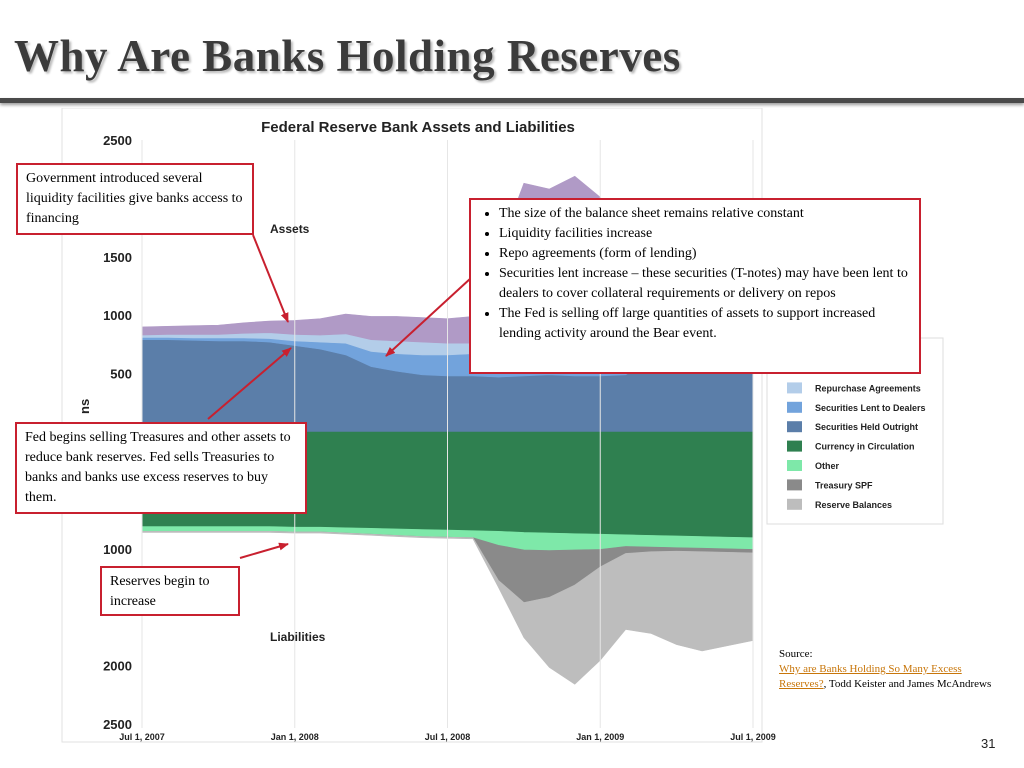  Describe the element at coordinates (448, 737) in the screenshot. I see `x-tick-label: Jul 1, 2008` at that location.